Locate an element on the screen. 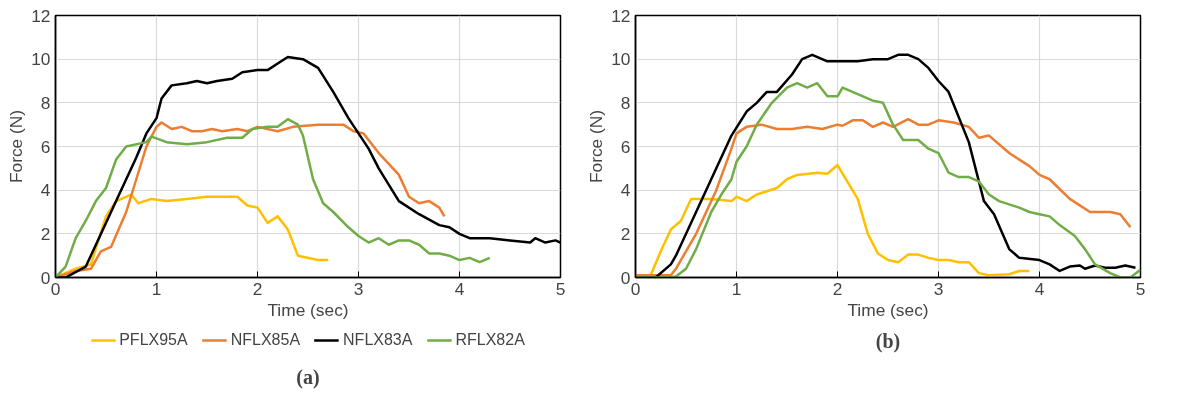  text: (a) is located at coordinates (308, 377).